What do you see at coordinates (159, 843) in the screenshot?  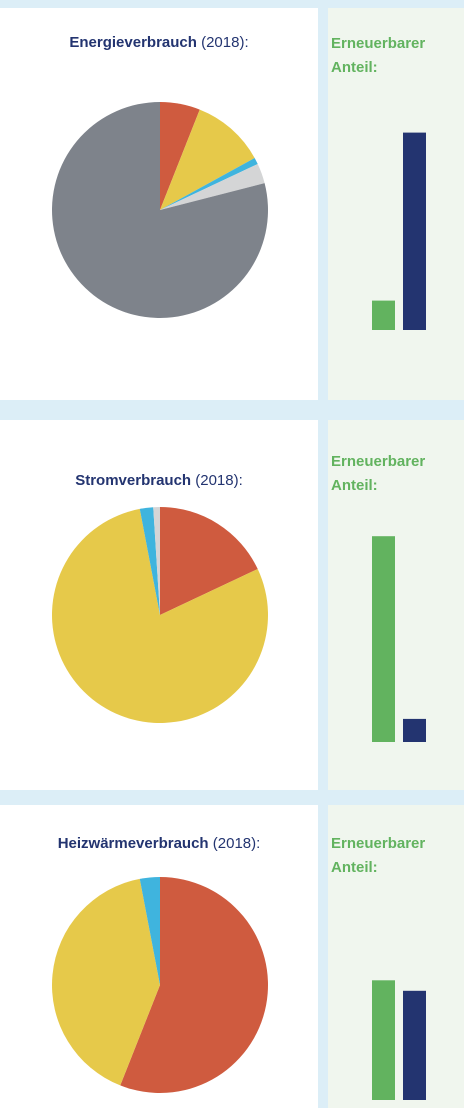 I see `pie-title: Heizwärmeverbrauch (2018):` at bounding box center [159, 843].